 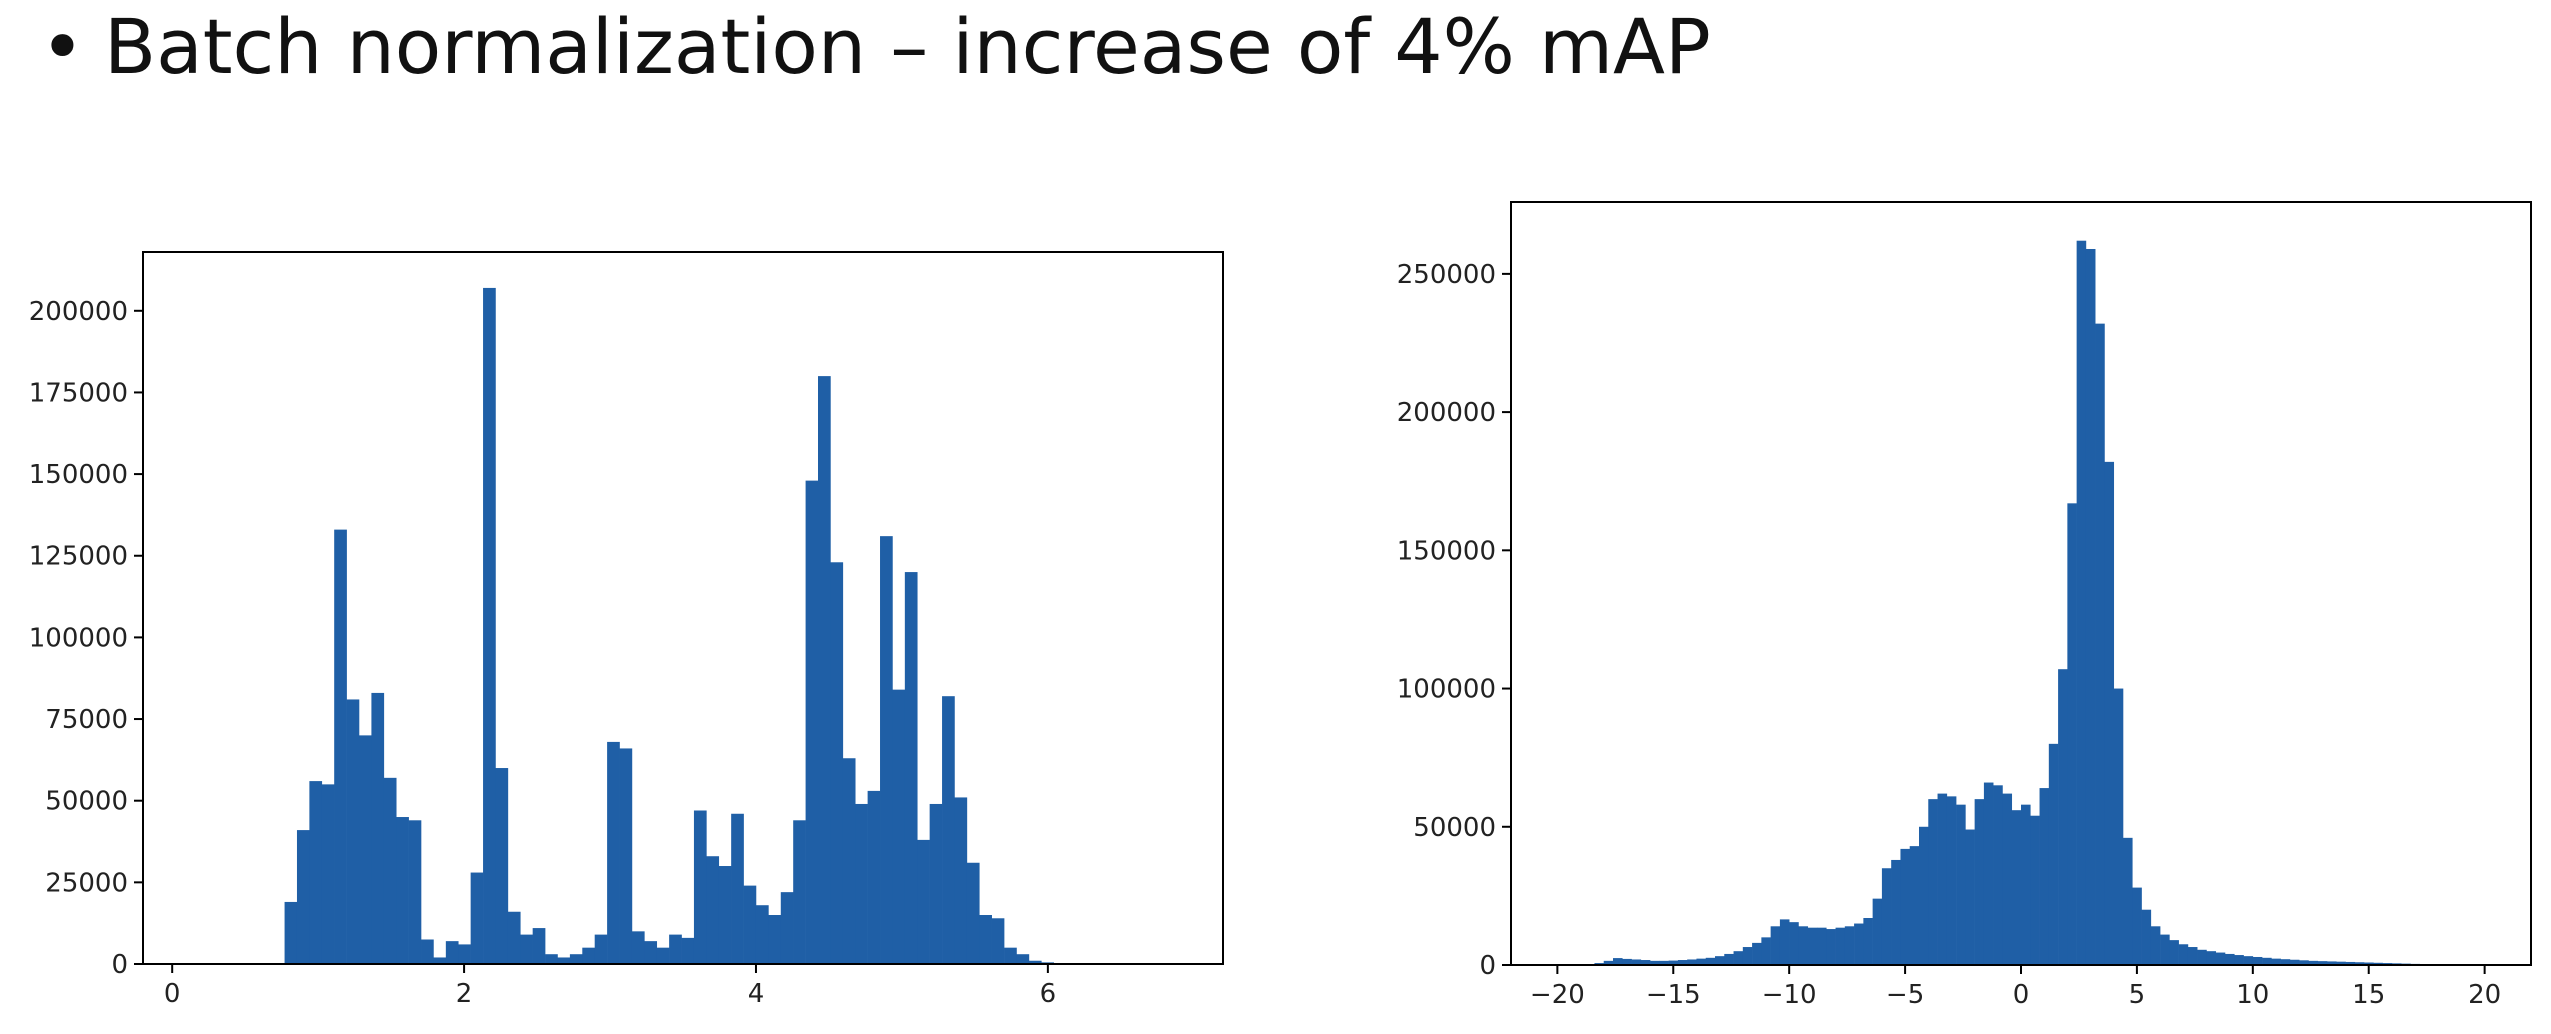 I want to click on left-histogram-x-tick-label: 0, so click(x=172, y=994).